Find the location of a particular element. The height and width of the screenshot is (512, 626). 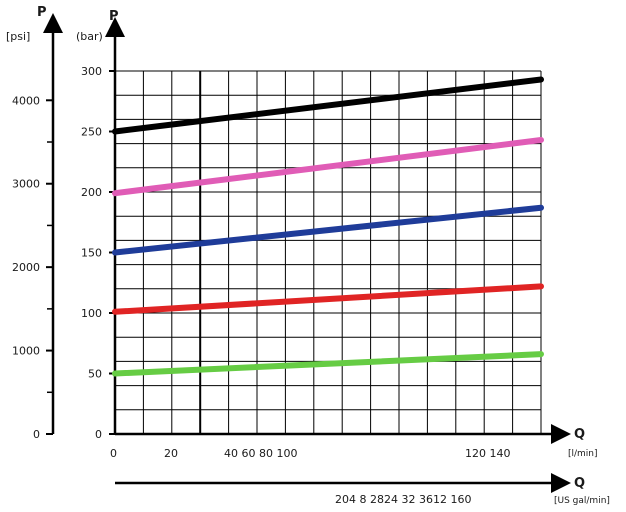

bar-axis-unit: (bar) is located at coordinates (89, 36).